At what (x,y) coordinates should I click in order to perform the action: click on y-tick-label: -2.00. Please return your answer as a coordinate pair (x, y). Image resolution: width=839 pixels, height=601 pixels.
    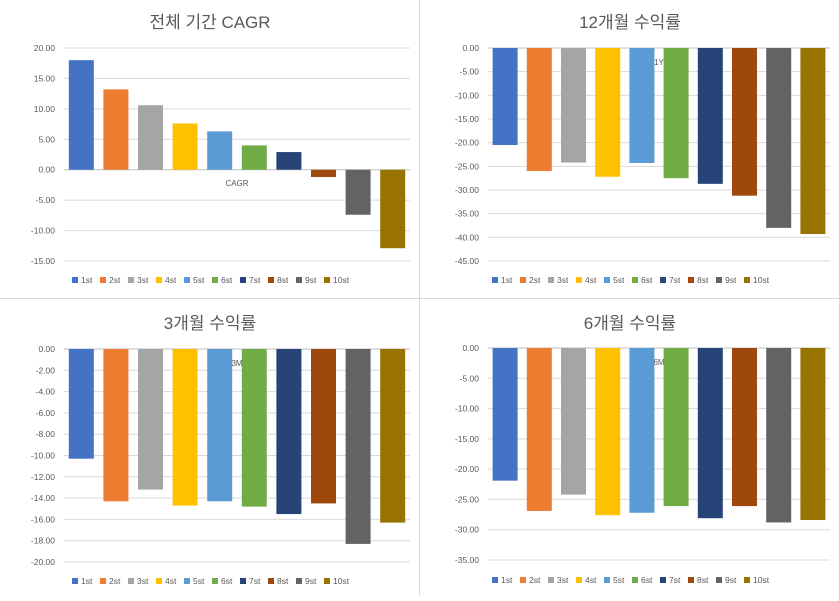
    Looking at the image, I should click on (46, 370).